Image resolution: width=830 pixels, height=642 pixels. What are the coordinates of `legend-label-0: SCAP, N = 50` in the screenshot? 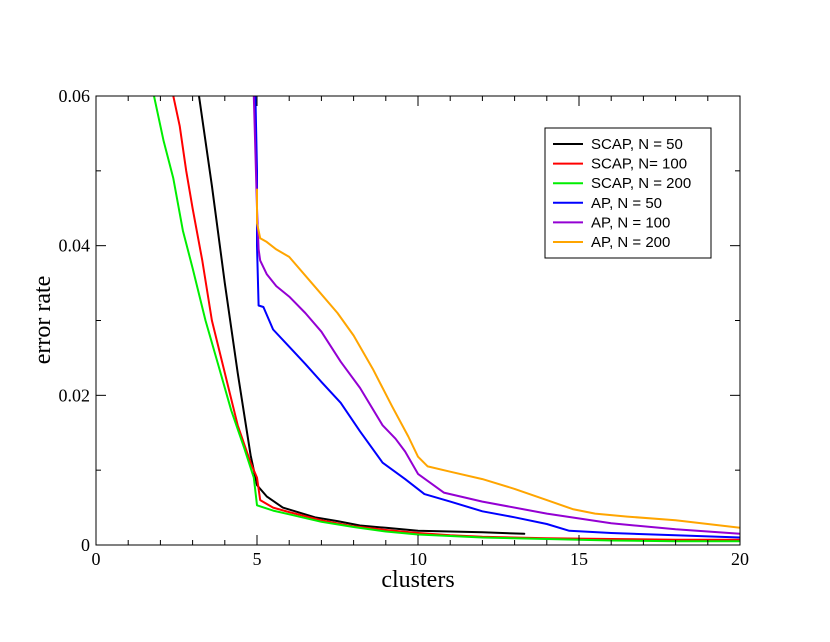 It's located at (637, 144).